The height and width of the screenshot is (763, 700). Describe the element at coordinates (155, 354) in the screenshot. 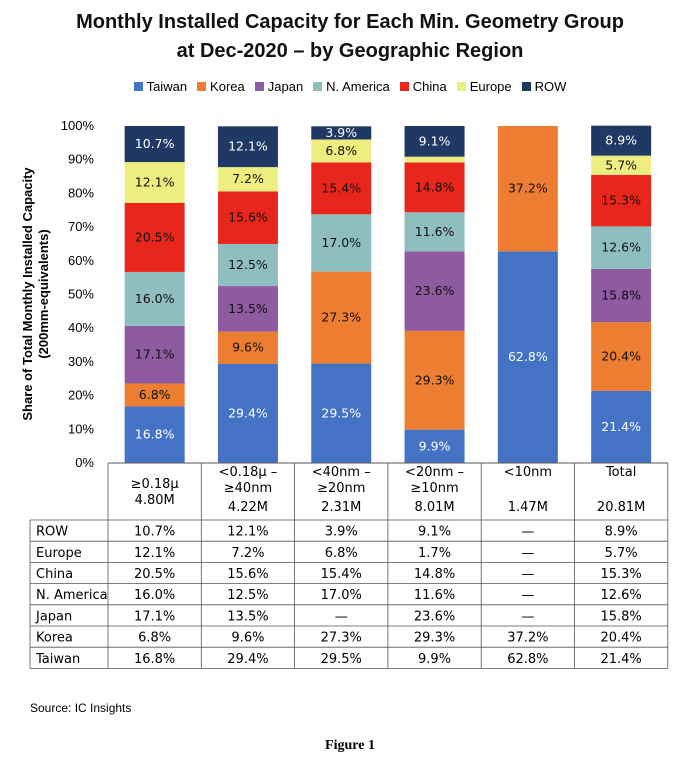

I see `data-label: 17.1%` at that location.